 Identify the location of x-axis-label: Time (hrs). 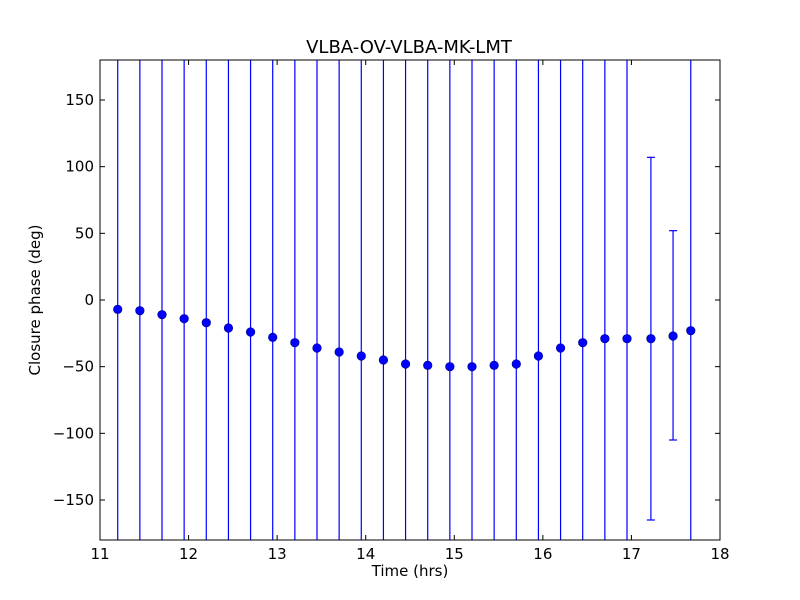
(410, 571).